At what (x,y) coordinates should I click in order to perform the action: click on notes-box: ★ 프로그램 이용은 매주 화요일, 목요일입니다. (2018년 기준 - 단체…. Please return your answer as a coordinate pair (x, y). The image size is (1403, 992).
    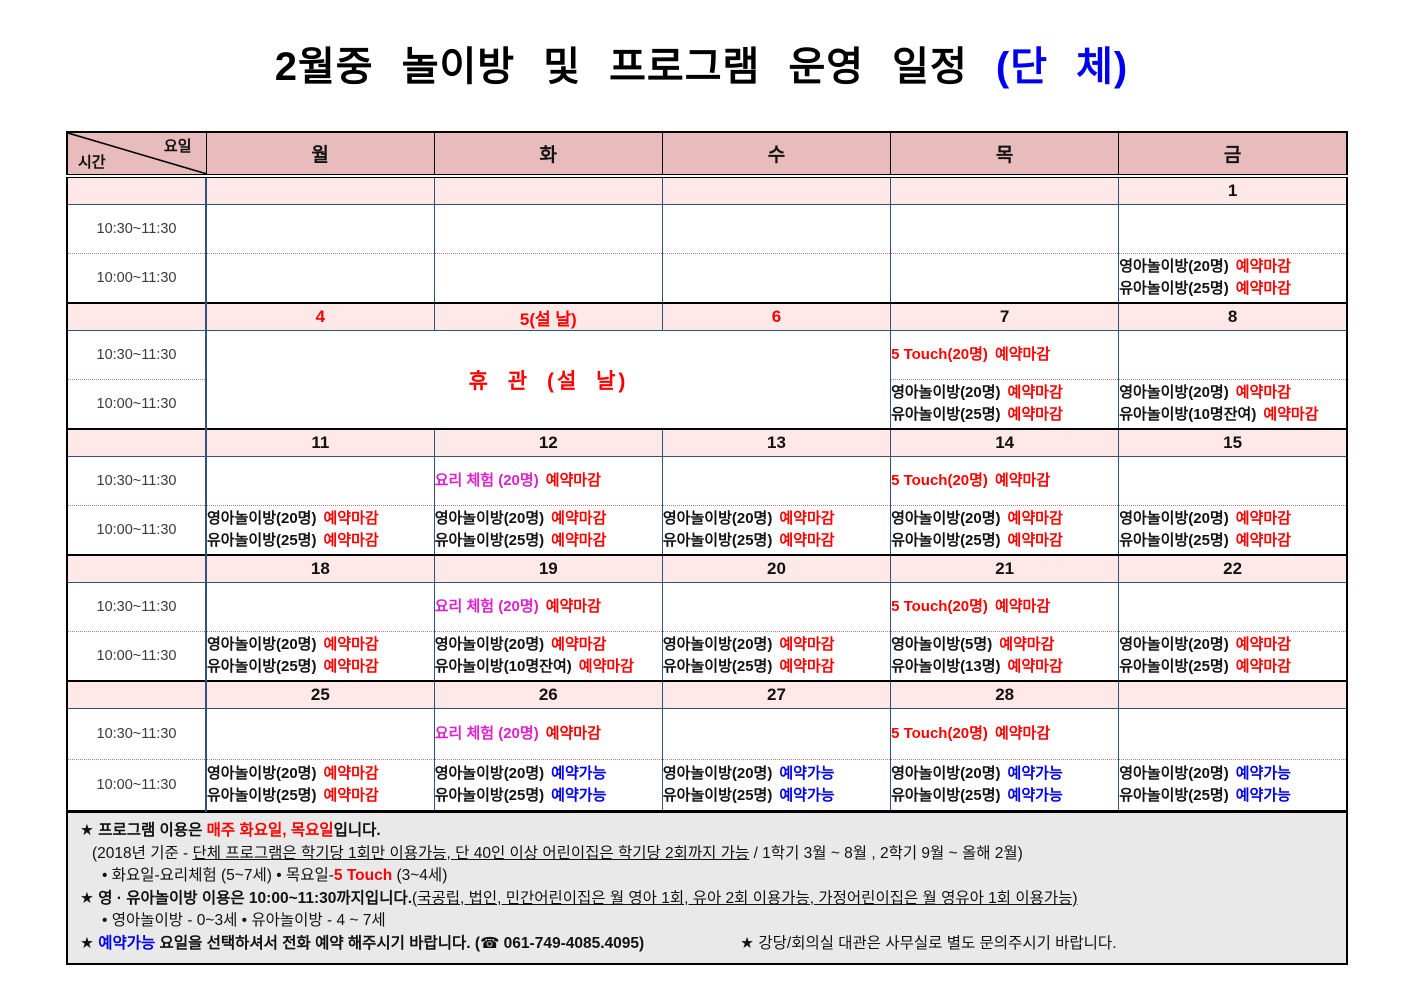
    Looking at the image, I should click on (707, 888).